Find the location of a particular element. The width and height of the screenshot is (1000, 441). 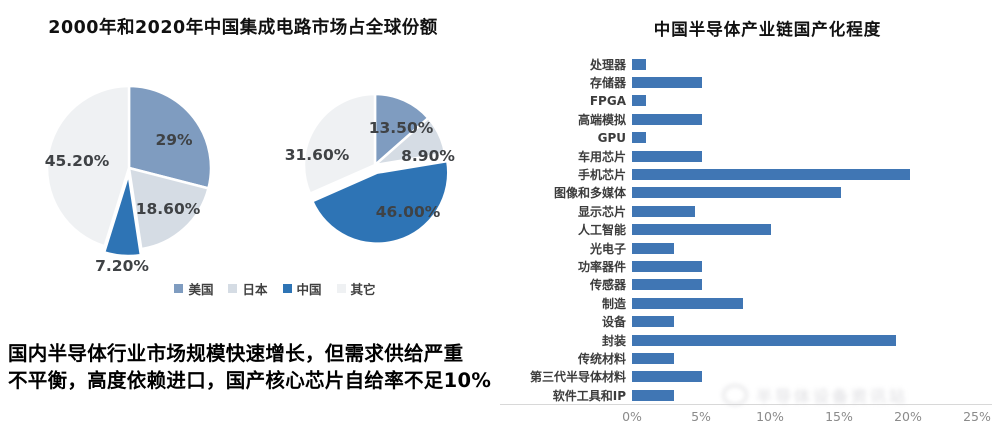

bar-row: 封装 is located at coordinates (740, 340).